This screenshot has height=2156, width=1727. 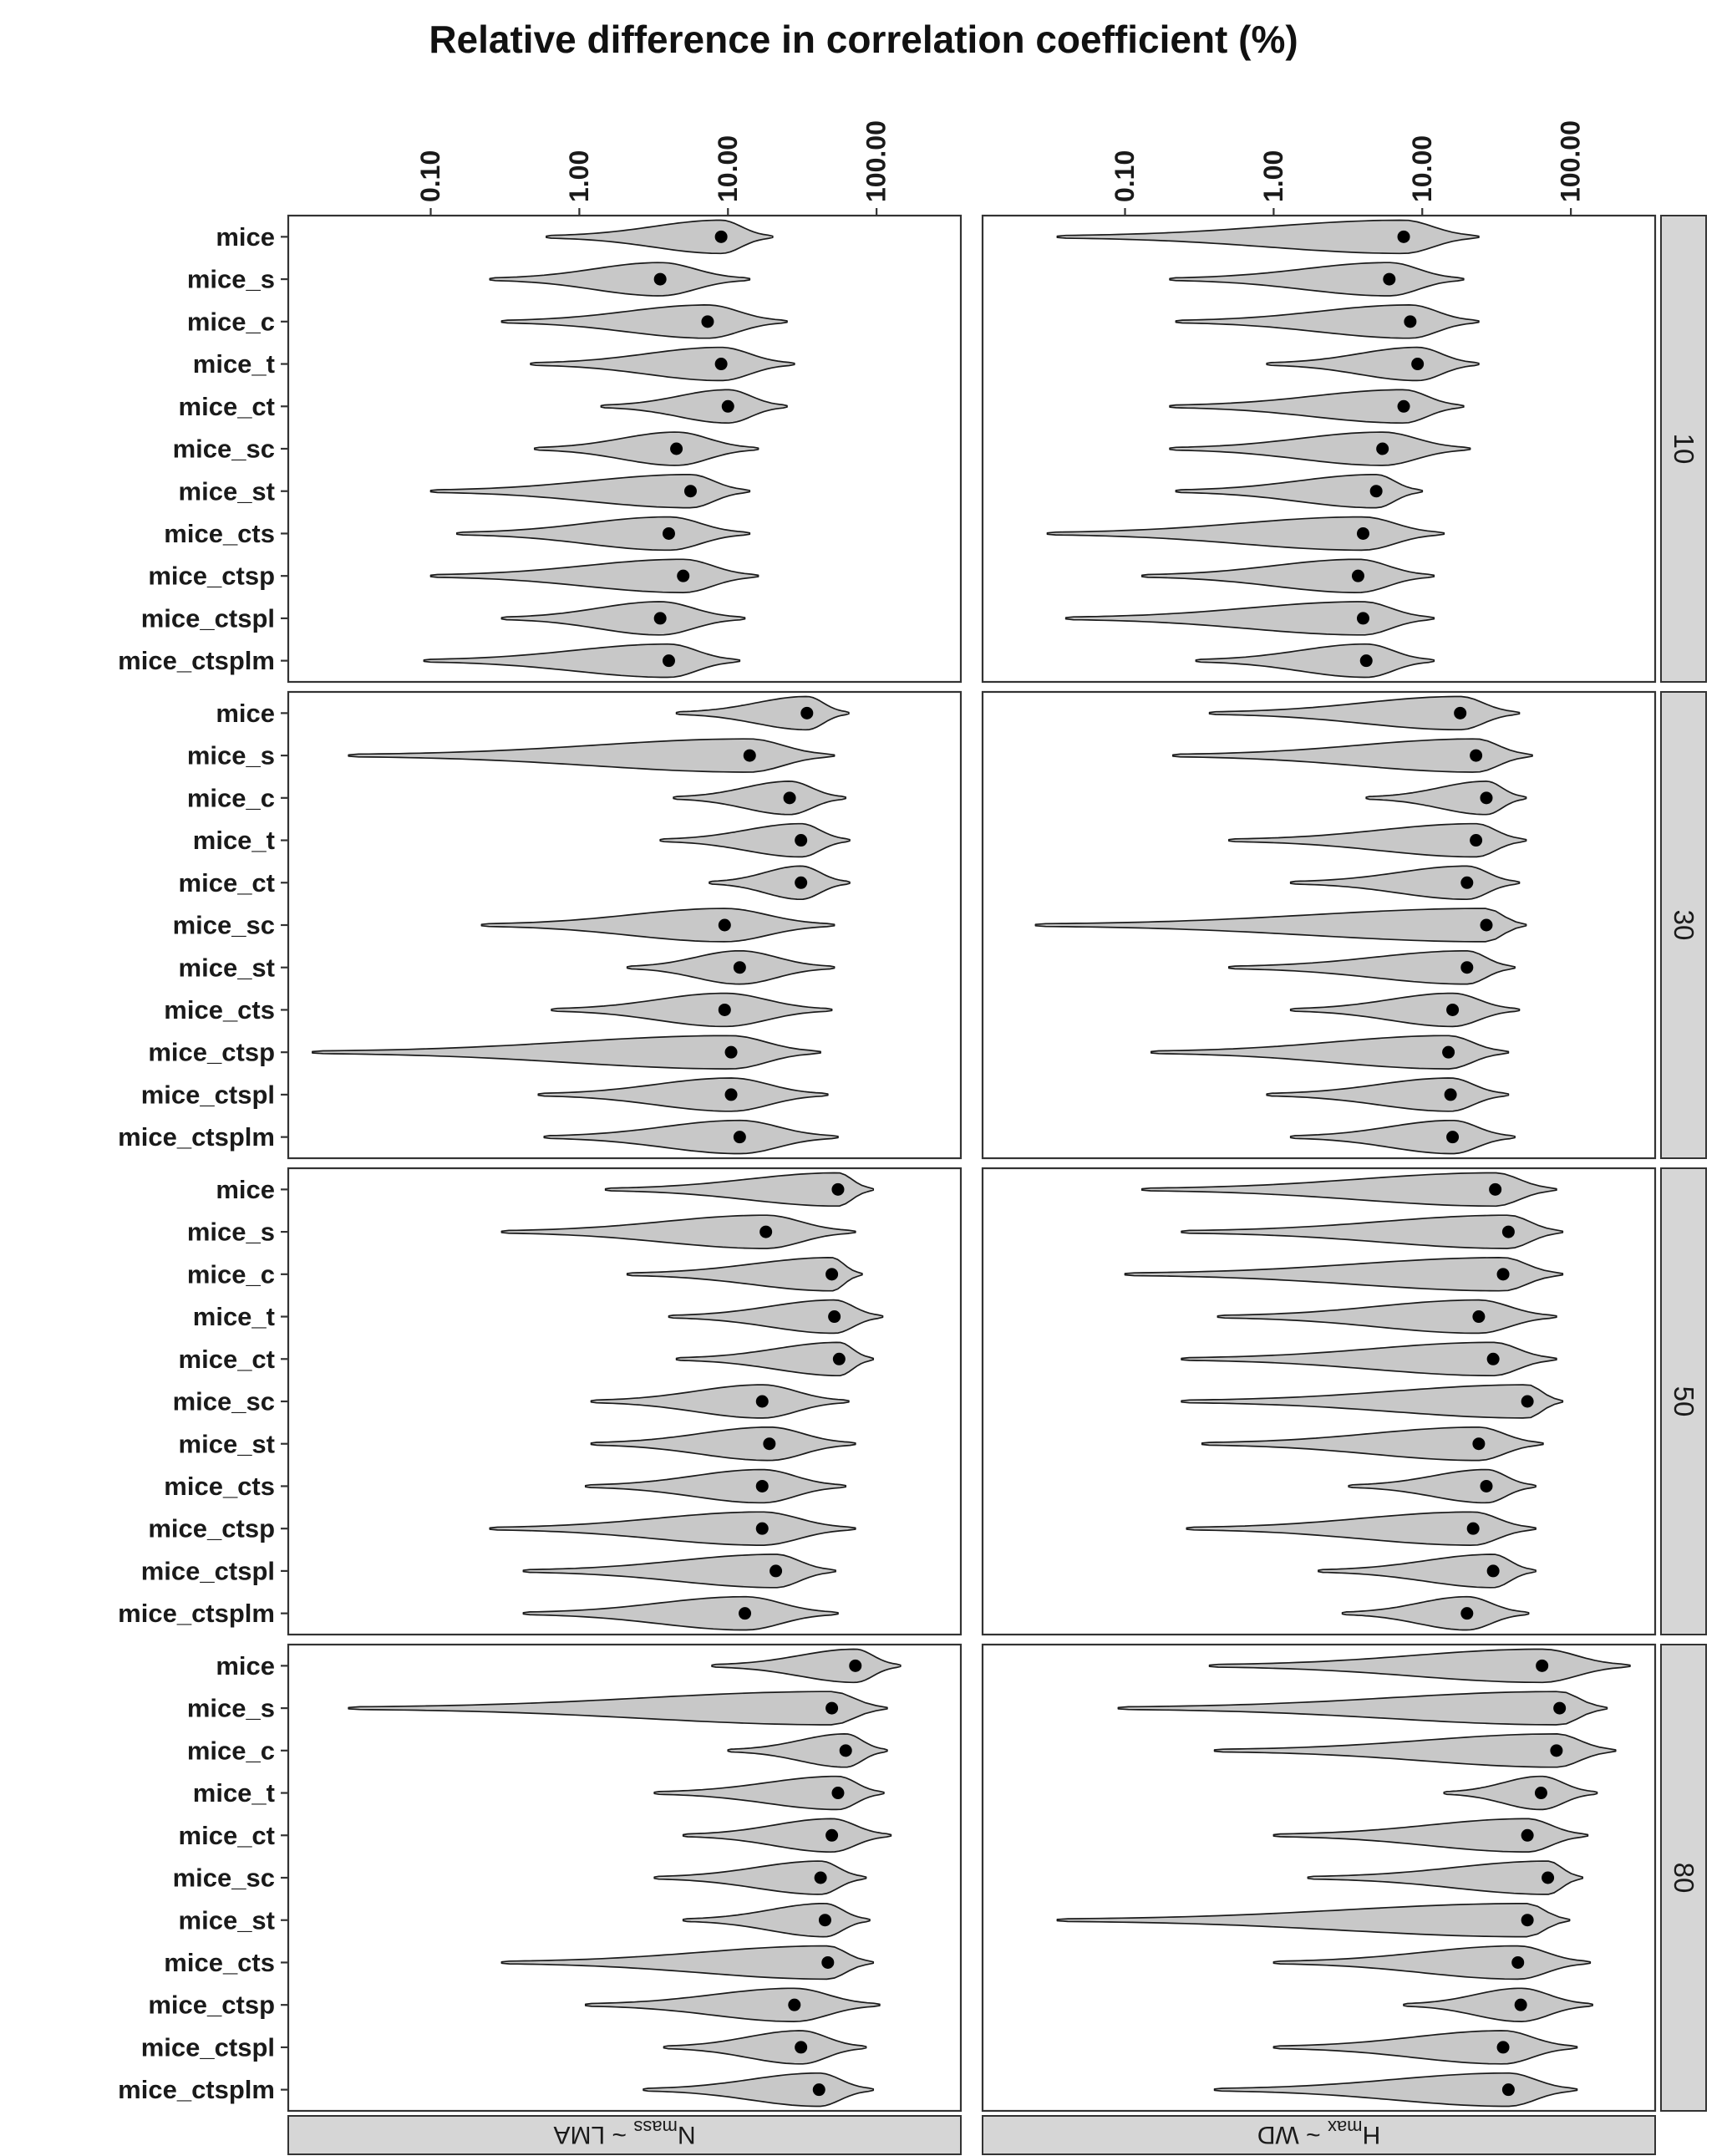 I want to click on col-facet-label: Hmax ~ WD, so click(x=1318, y=2132).